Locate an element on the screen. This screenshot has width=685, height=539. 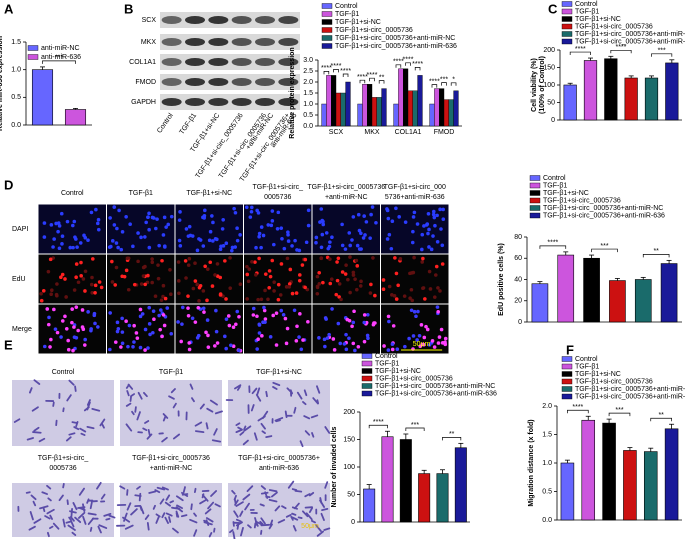
invasion-image is located at coordinates (171, 413).